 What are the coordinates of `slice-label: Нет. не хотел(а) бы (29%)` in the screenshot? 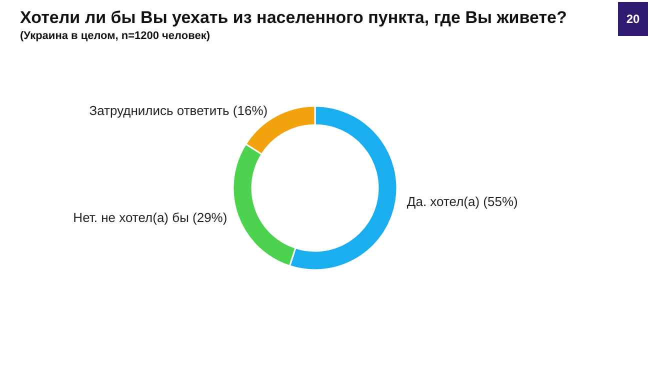 It's located at (150, 217).